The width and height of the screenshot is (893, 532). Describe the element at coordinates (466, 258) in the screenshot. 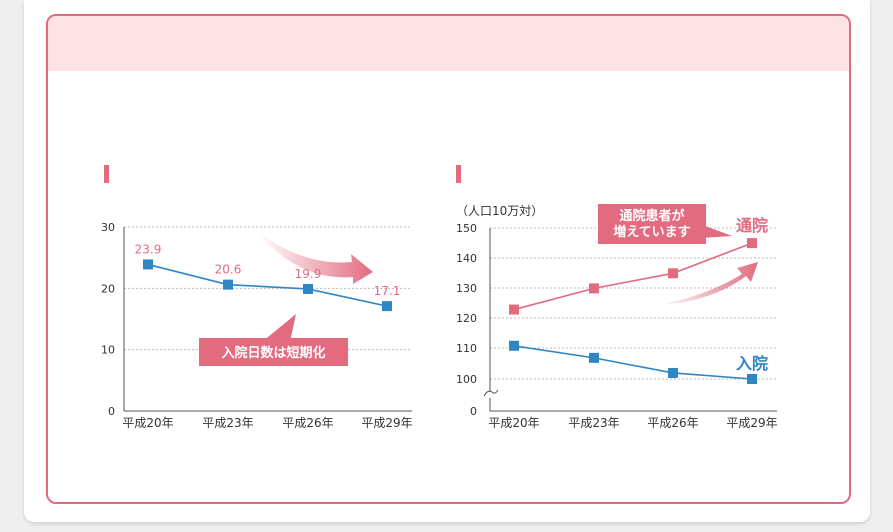

I see `y-tick-label: 140` at that location.